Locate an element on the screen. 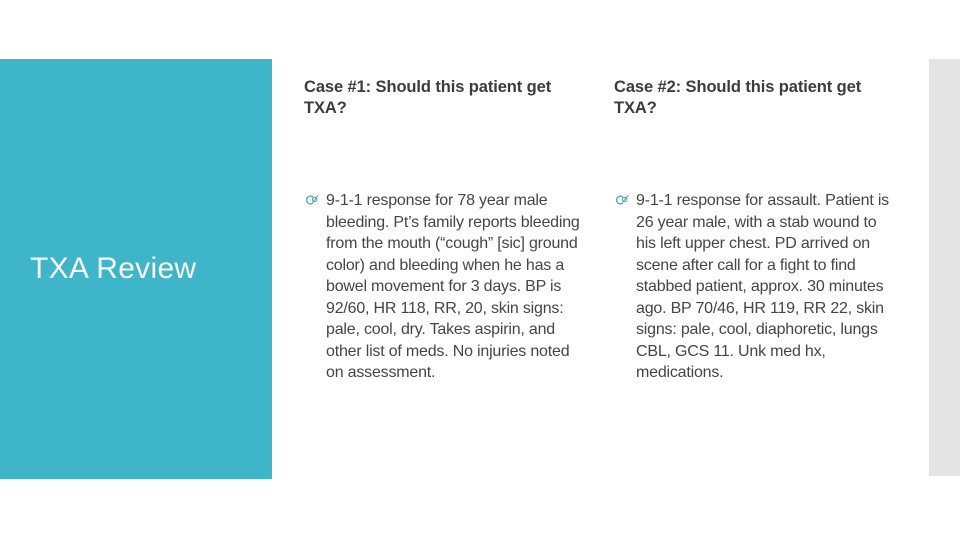 The height and width of the screenshot is (540, 960). slide-title: TXA Review is located at coordinates (113, 268).